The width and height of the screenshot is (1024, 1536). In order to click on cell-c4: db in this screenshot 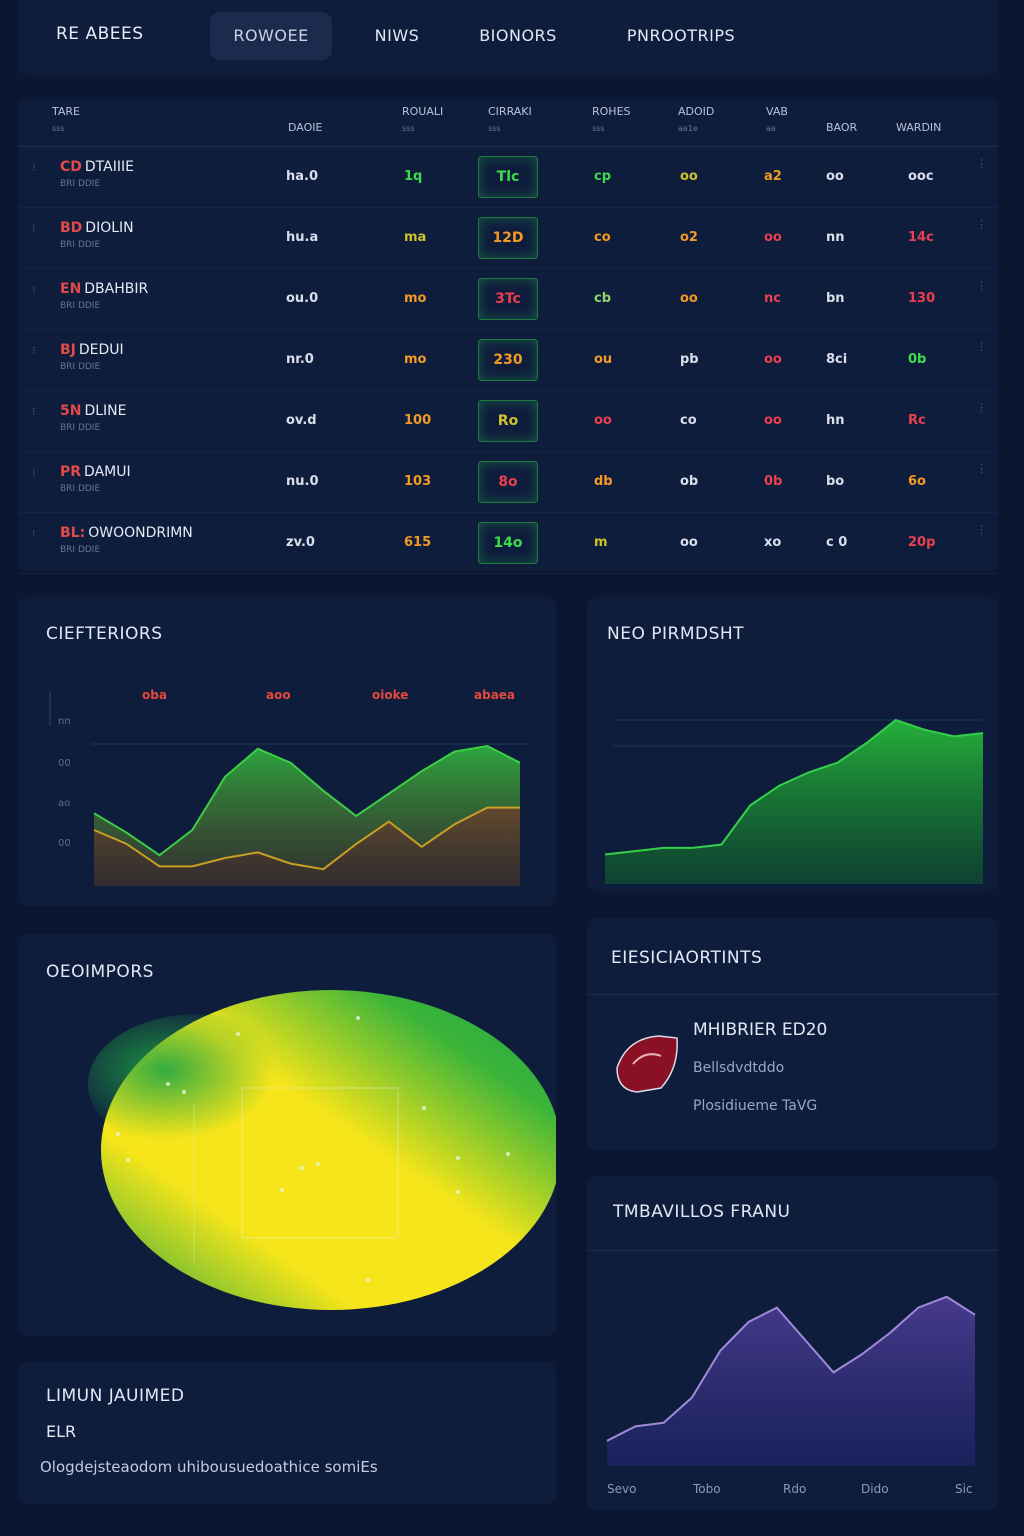, I will do `click(603, 481)`.